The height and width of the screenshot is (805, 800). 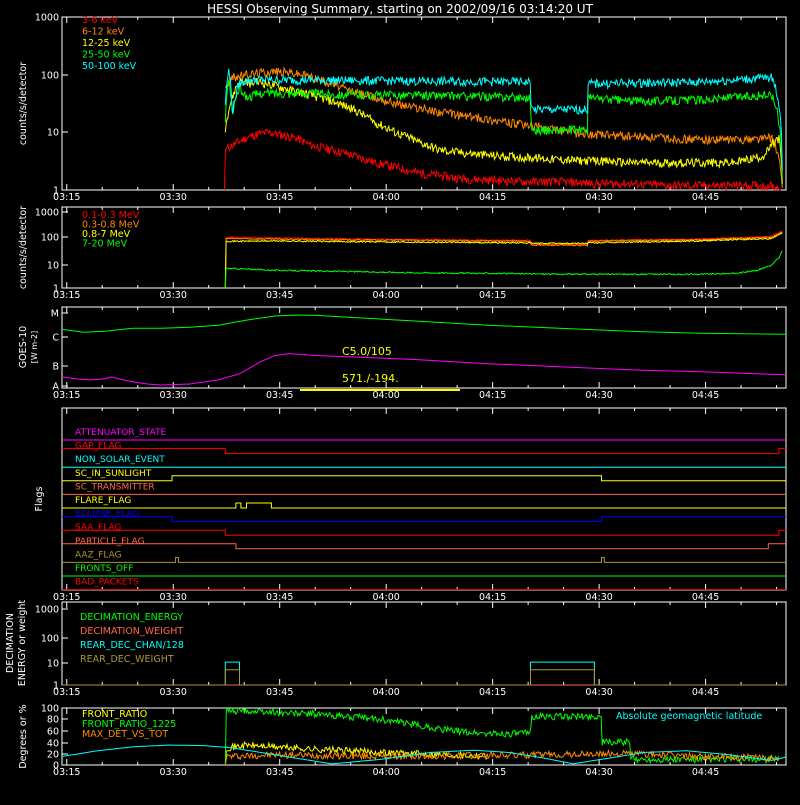 I want to click on low_energy-y-tick-label: 10, so click(x=53, y=133).